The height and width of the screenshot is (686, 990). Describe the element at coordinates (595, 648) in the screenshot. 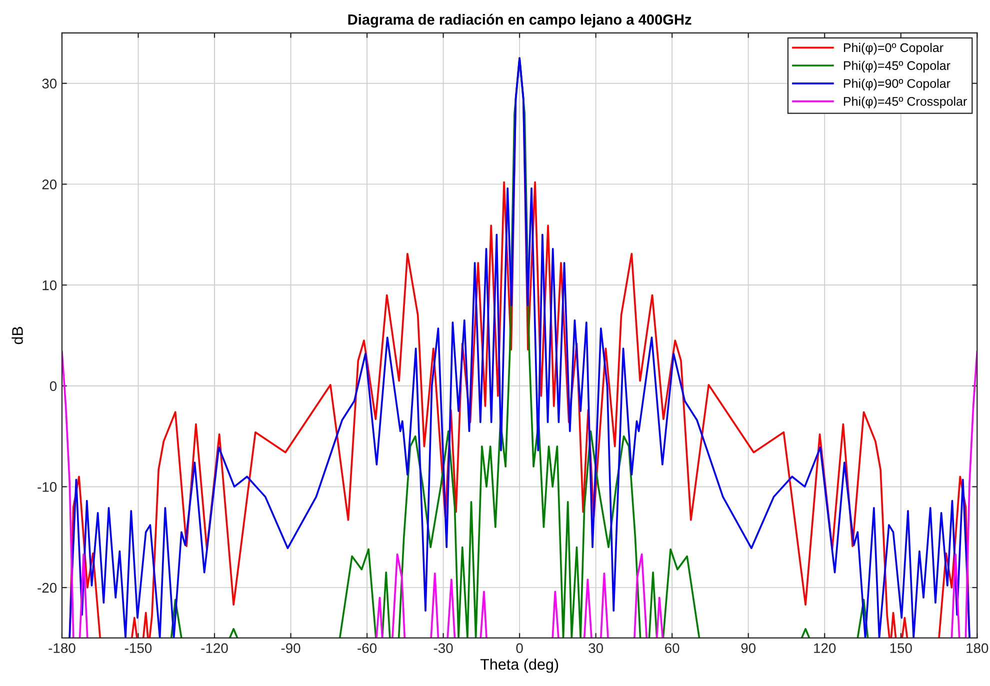

I see `x-tick-label: 30` at that location.